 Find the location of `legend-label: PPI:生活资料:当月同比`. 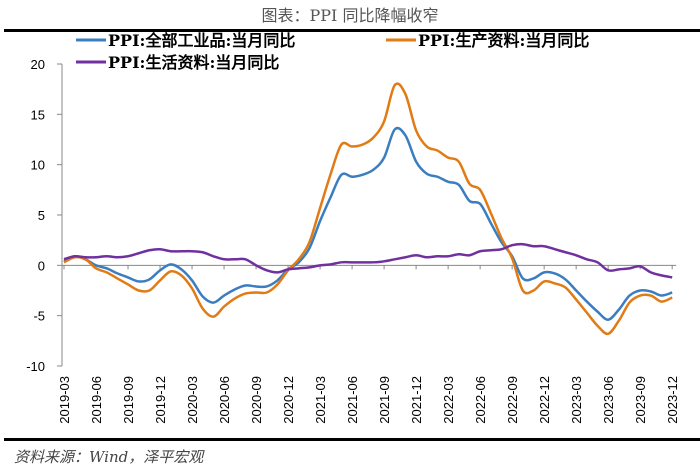

legend-label: PPI:生活资料:当月同比 is located at coordinates (193, 62).